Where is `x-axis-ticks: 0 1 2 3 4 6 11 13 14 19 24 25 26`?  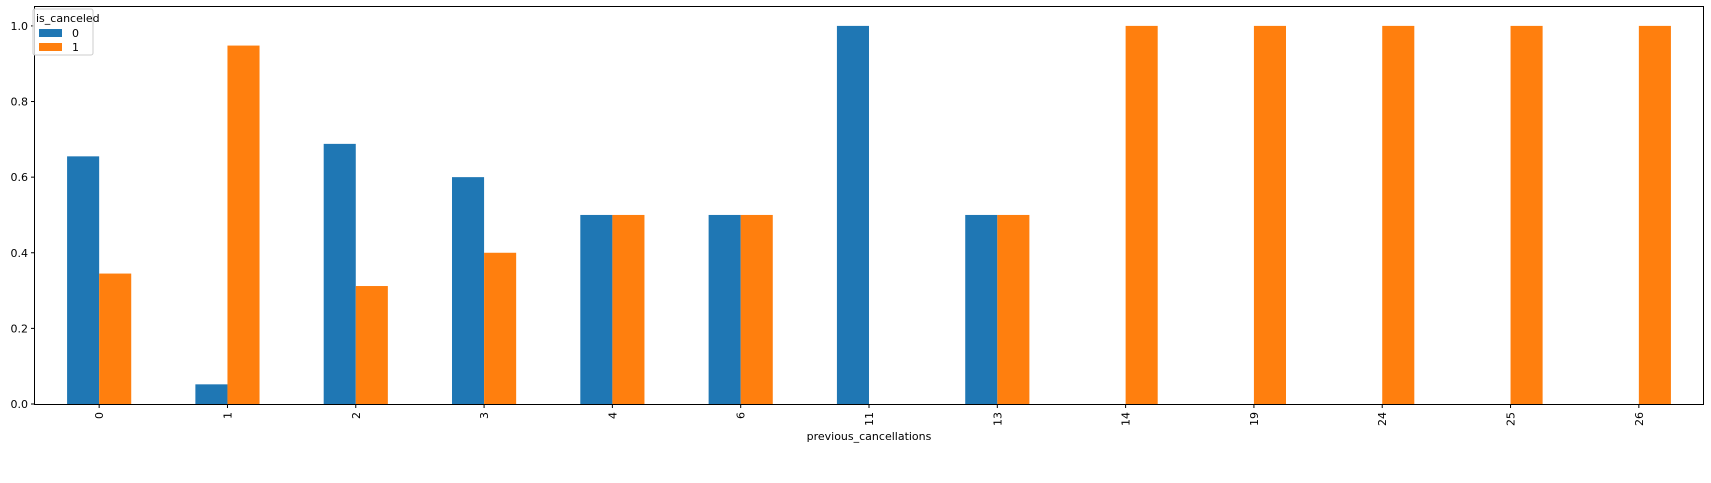
x-axis-ticks: 0 1 2 3 4 6 11 13 14 19 24 25 26 is located at coordinates (869, 415).